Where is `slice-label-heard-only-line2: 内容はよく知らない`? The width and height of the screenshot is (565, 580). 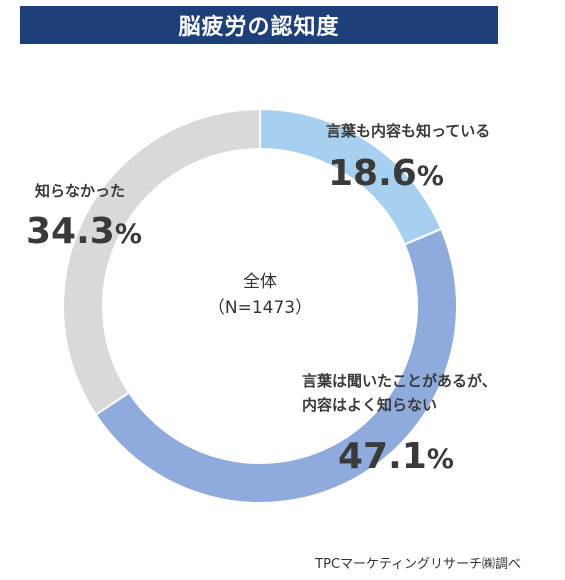
slice-label-heard-only-line2: 内容はよく知らない is located at coordinates (370, 405).